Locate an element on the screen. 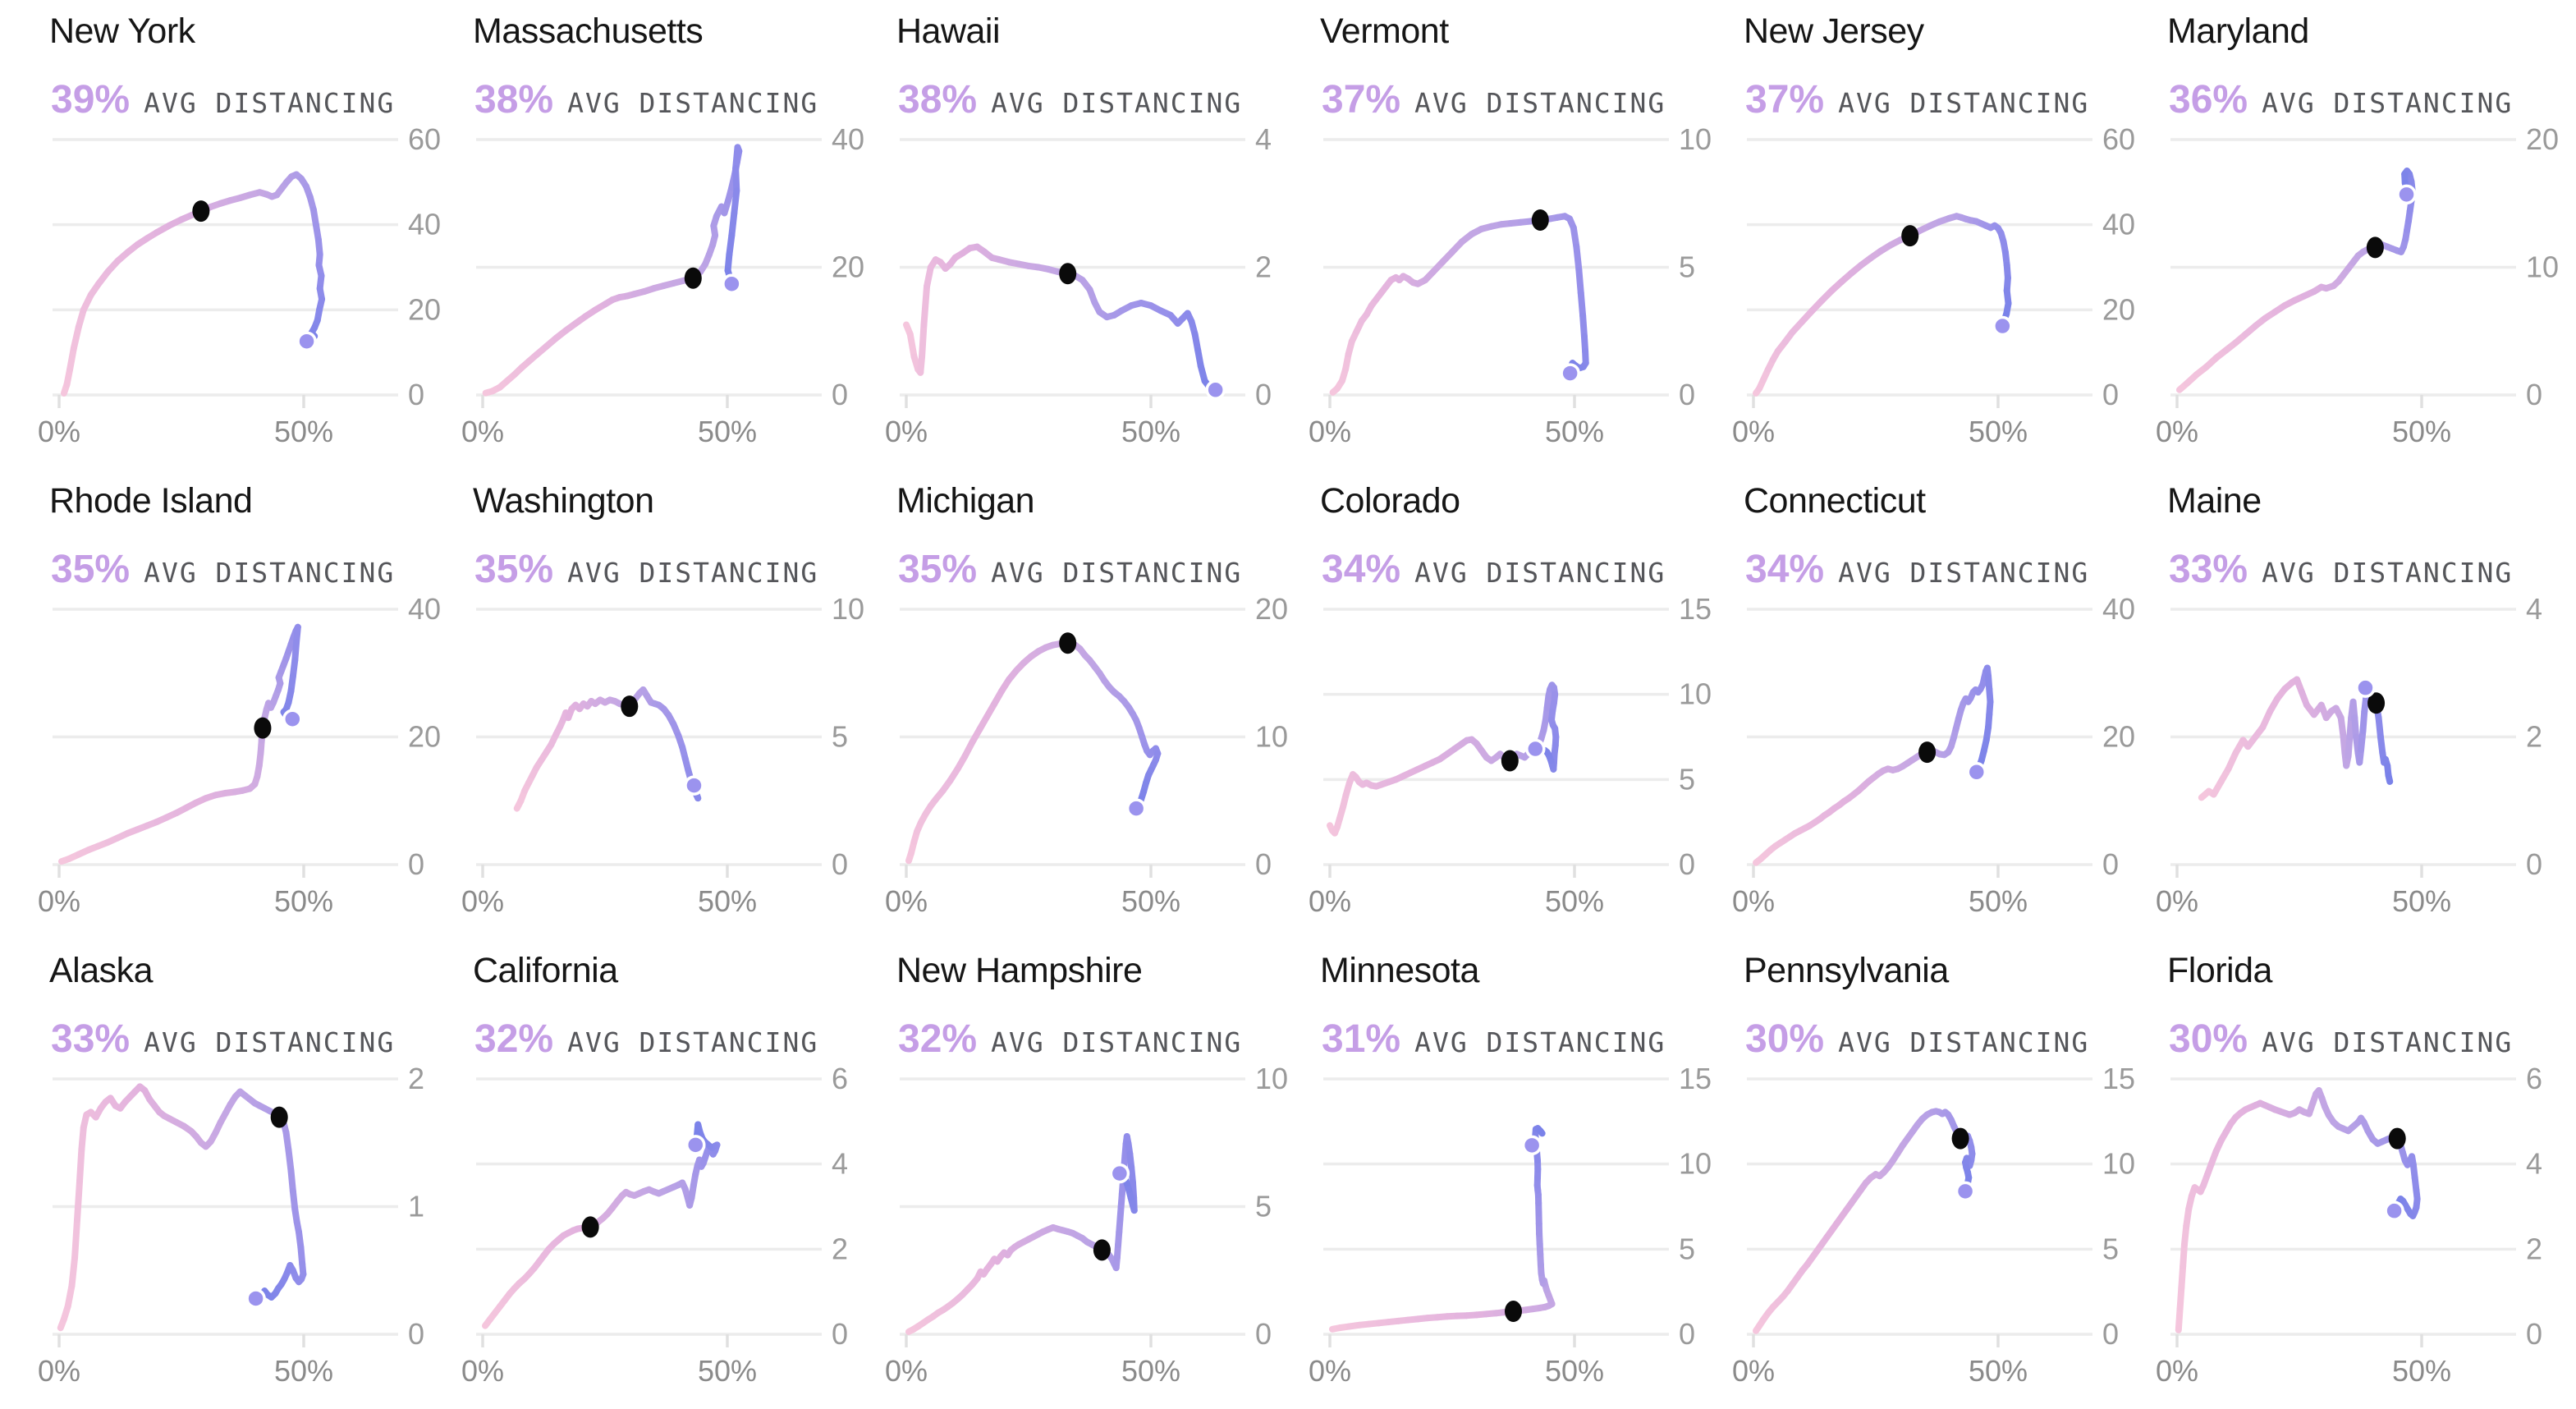 This screenshot has height=1409, width=2576. state-title: Washington is located at coordinates (563, 501).